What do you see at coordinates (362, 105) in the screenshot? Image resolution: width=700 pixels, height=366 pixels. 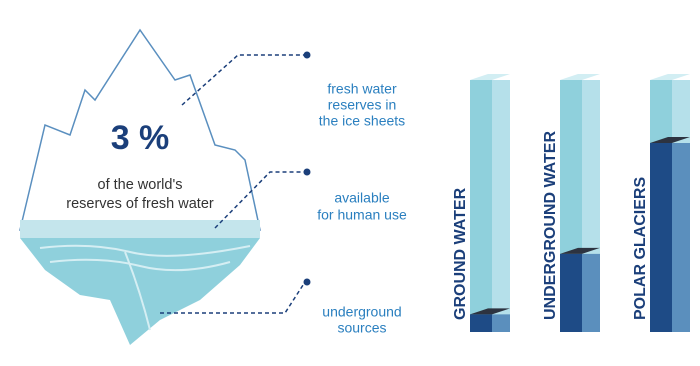 I see `callout: reserves in` at bounding box center [362, 105].